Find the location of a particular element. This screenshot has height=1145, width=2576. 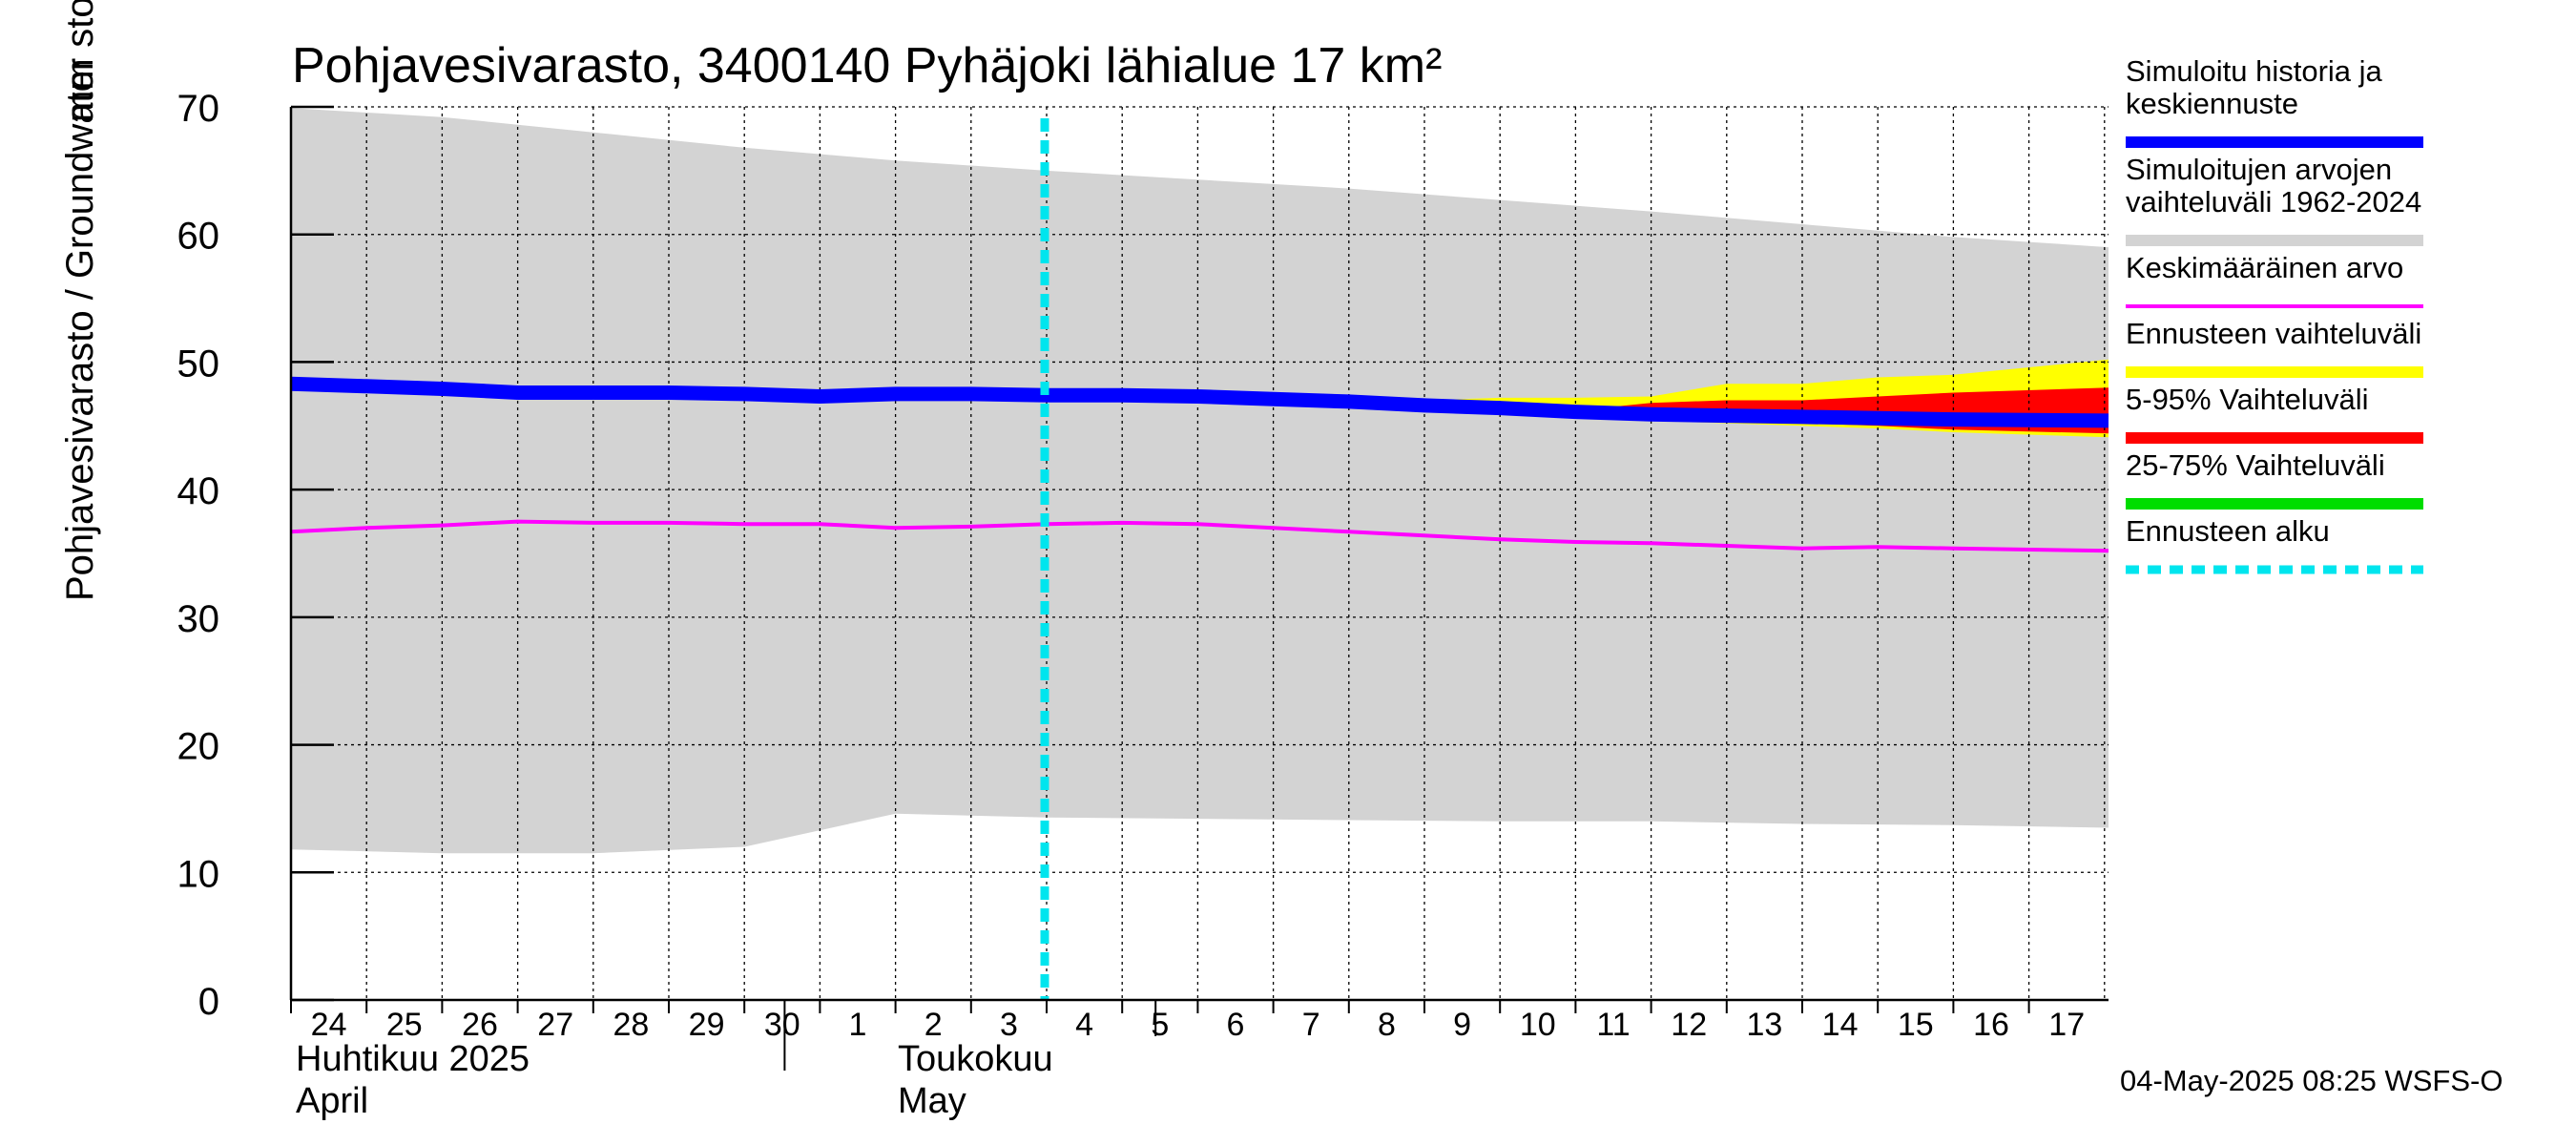

x-tick-label: 2 is located at coordinates (933, 1025).